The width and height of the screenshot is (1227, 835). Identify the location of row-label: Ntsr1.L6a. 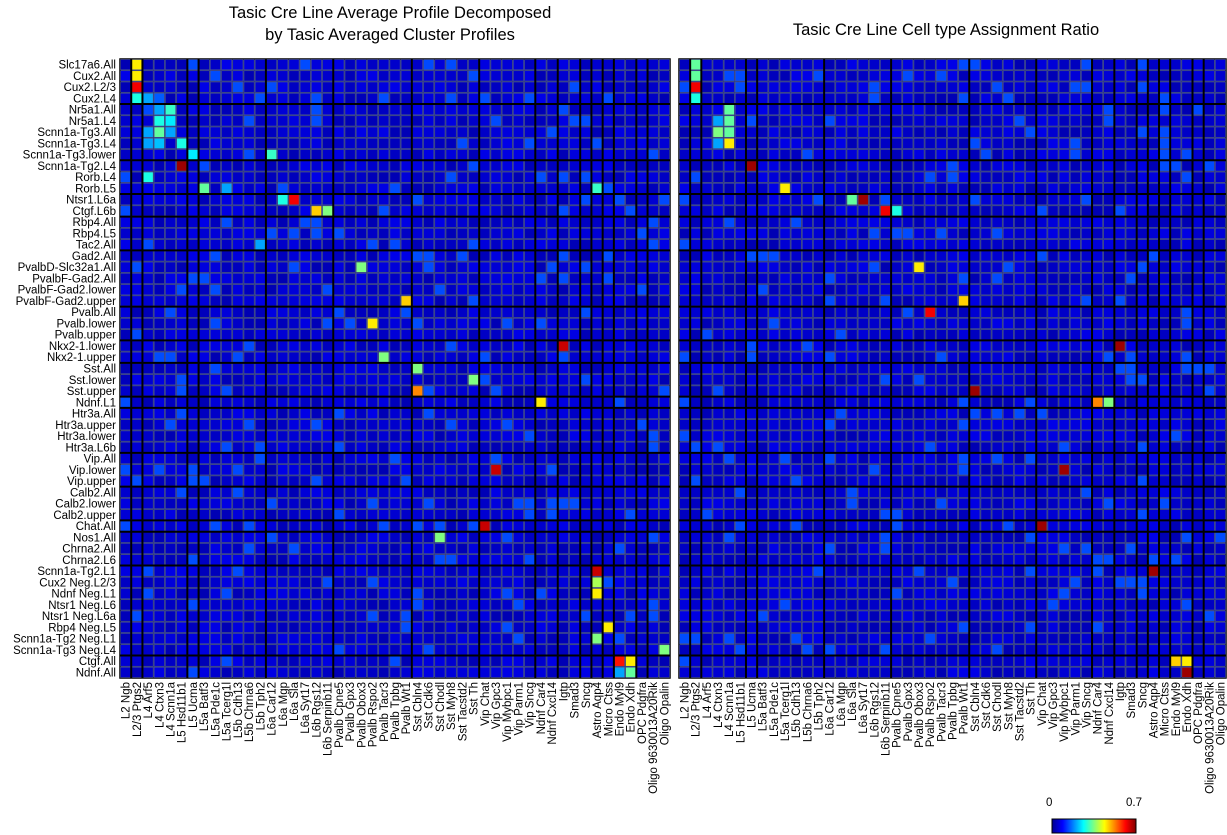
(91, 201).